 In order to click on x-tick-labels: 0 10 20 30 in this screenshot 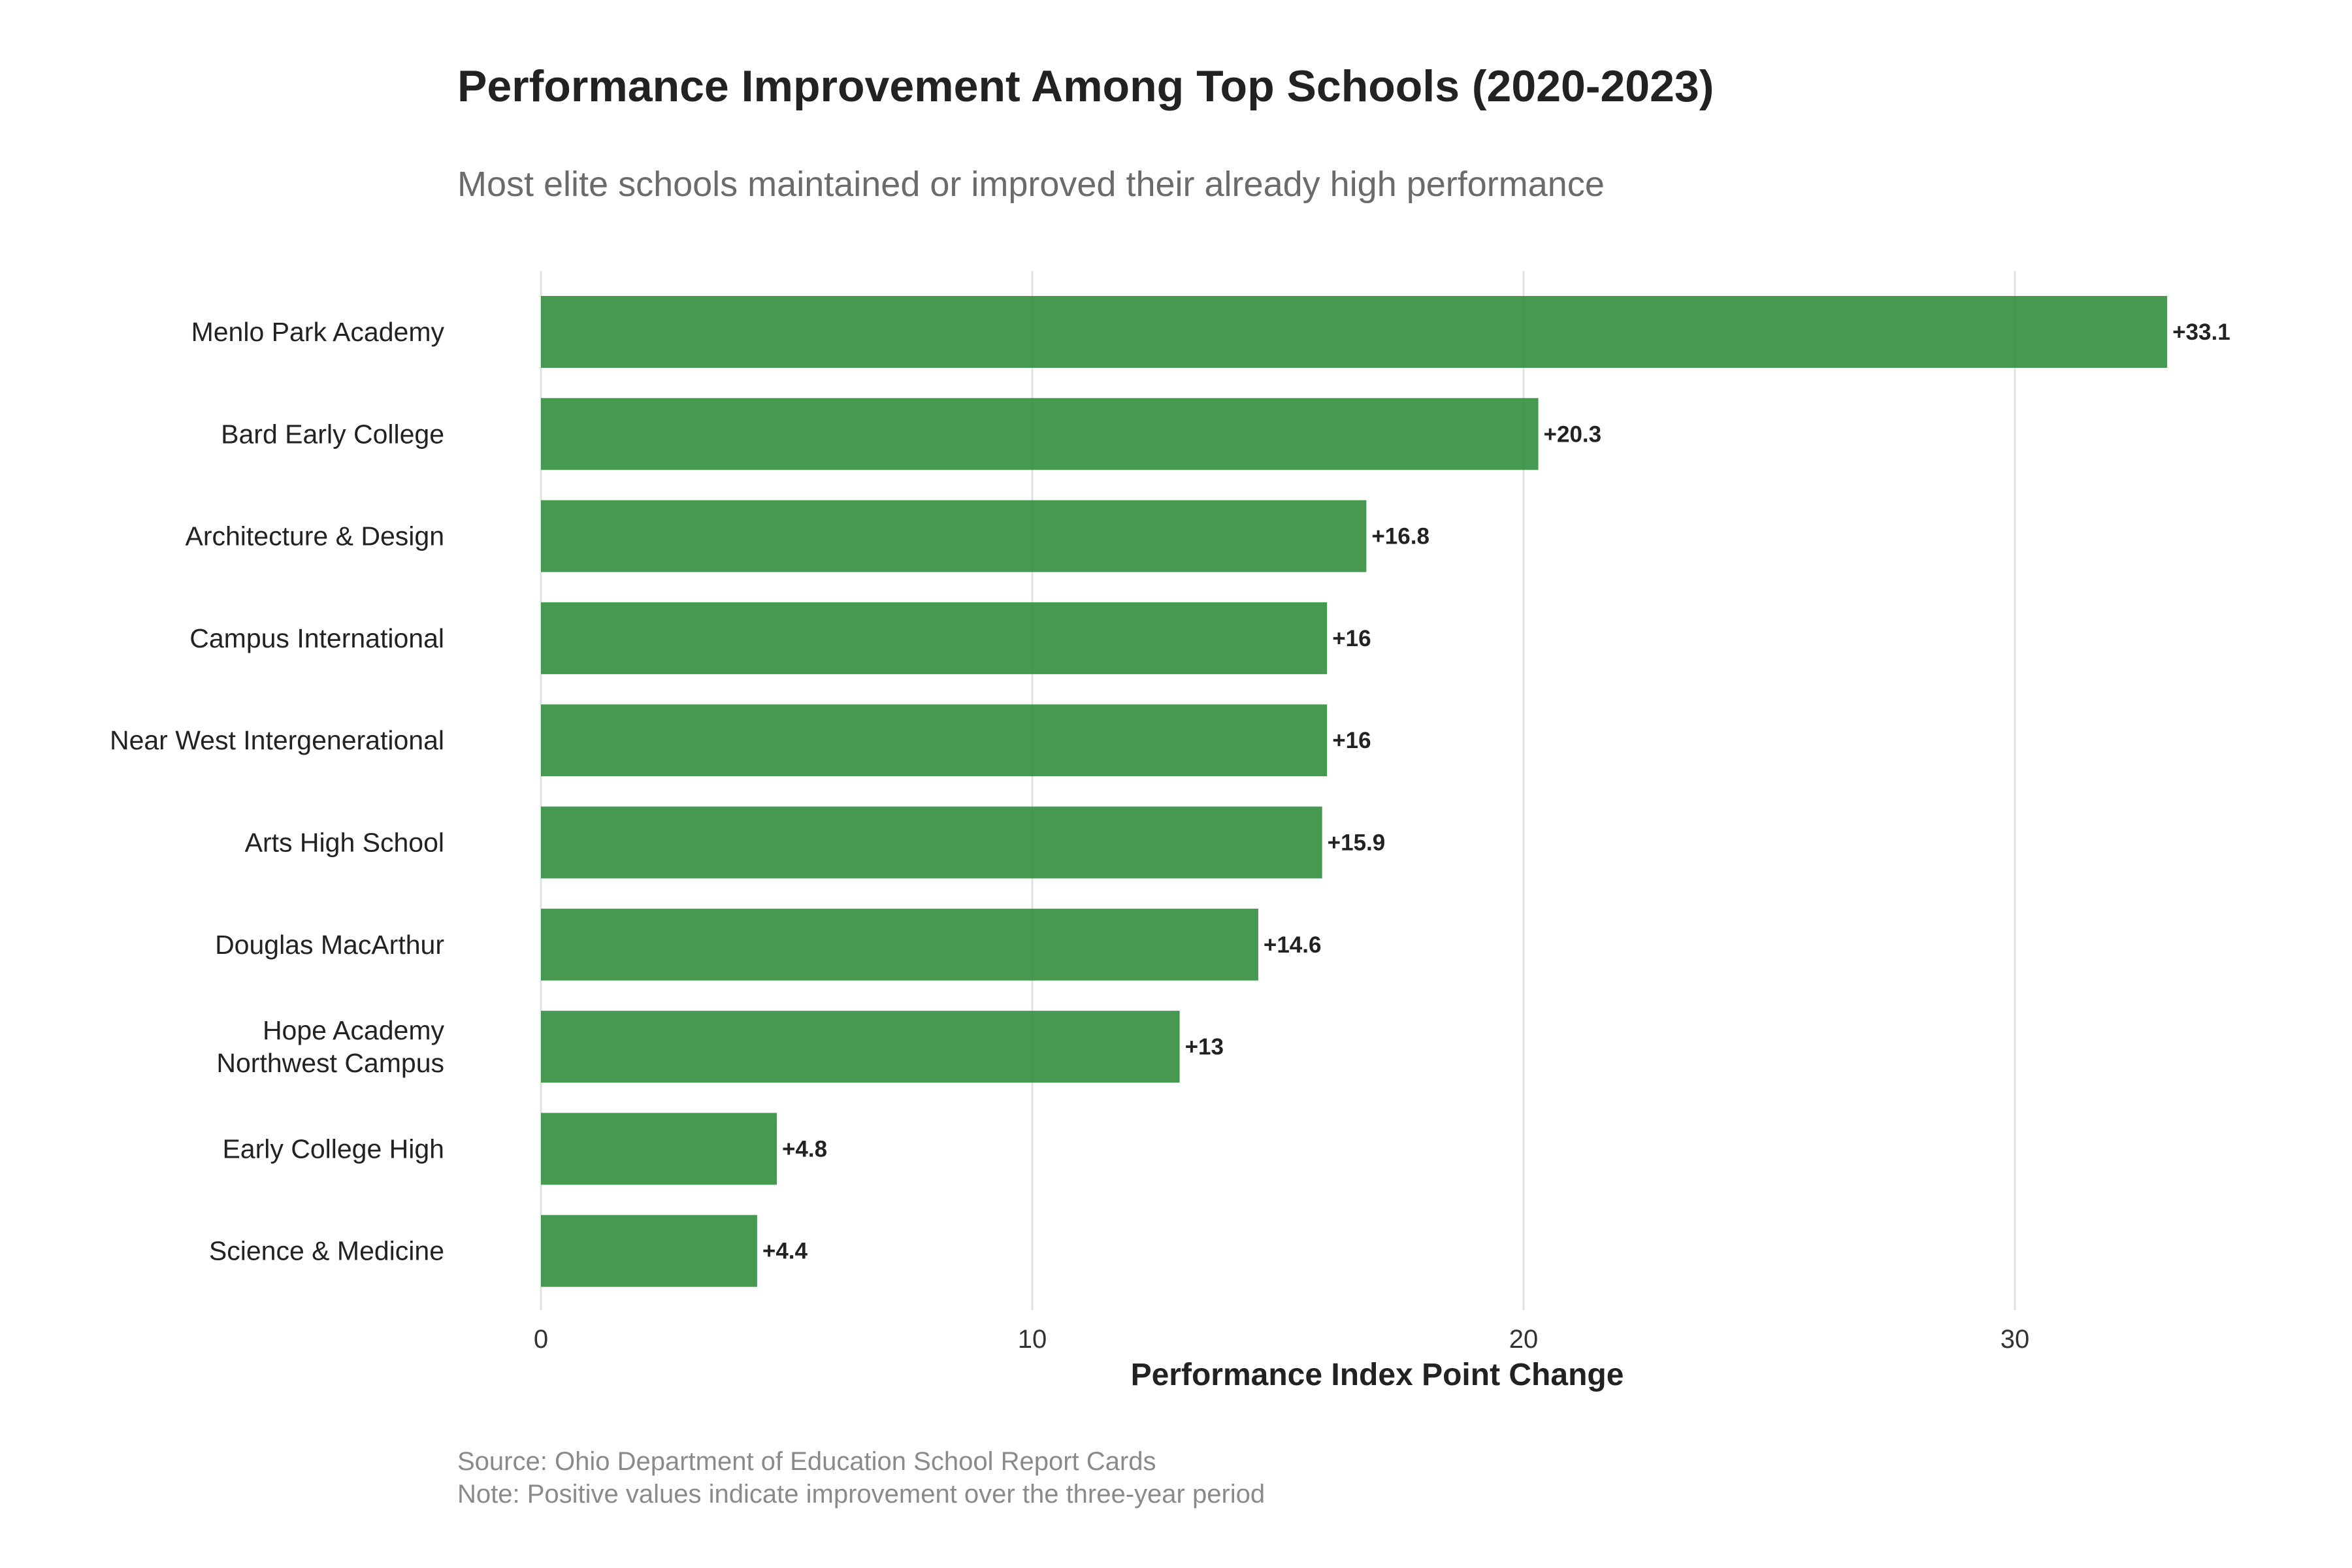, I will do `click(1281, 1339)`.